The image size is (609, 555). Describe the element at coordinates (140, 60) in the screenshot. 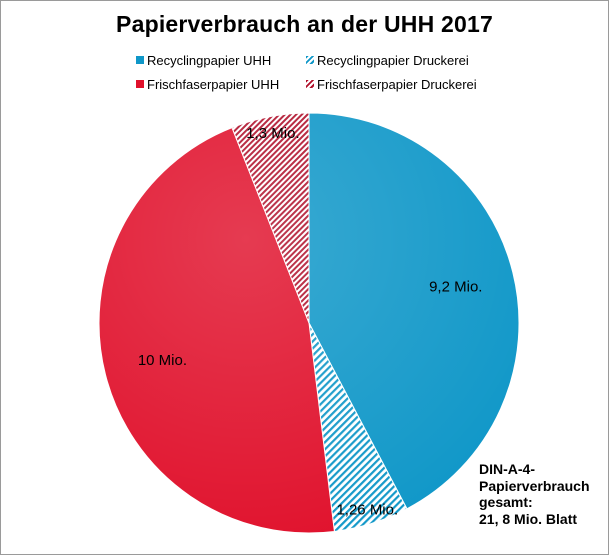

I see `legend-swatch-recycling-uhh` at that location.